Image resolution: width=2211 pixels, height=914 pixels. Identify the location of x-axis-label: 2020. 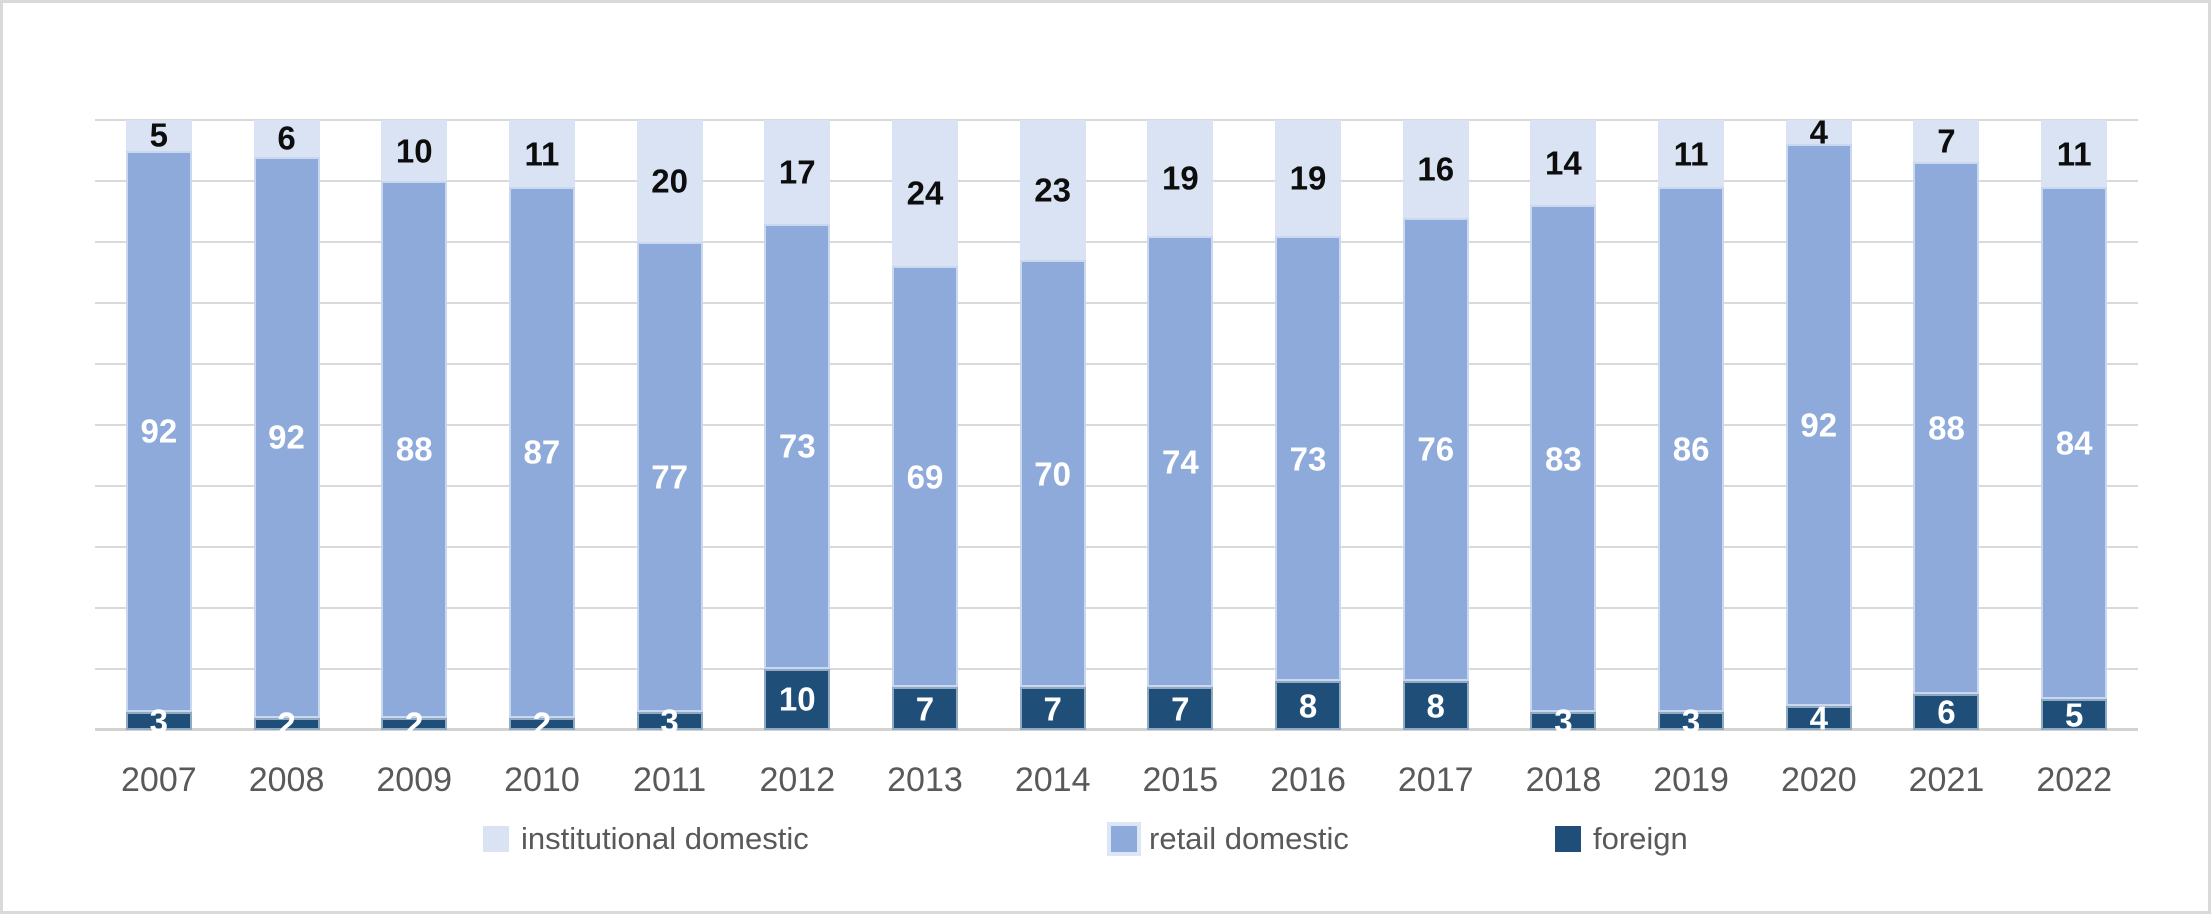
(1818, 780).